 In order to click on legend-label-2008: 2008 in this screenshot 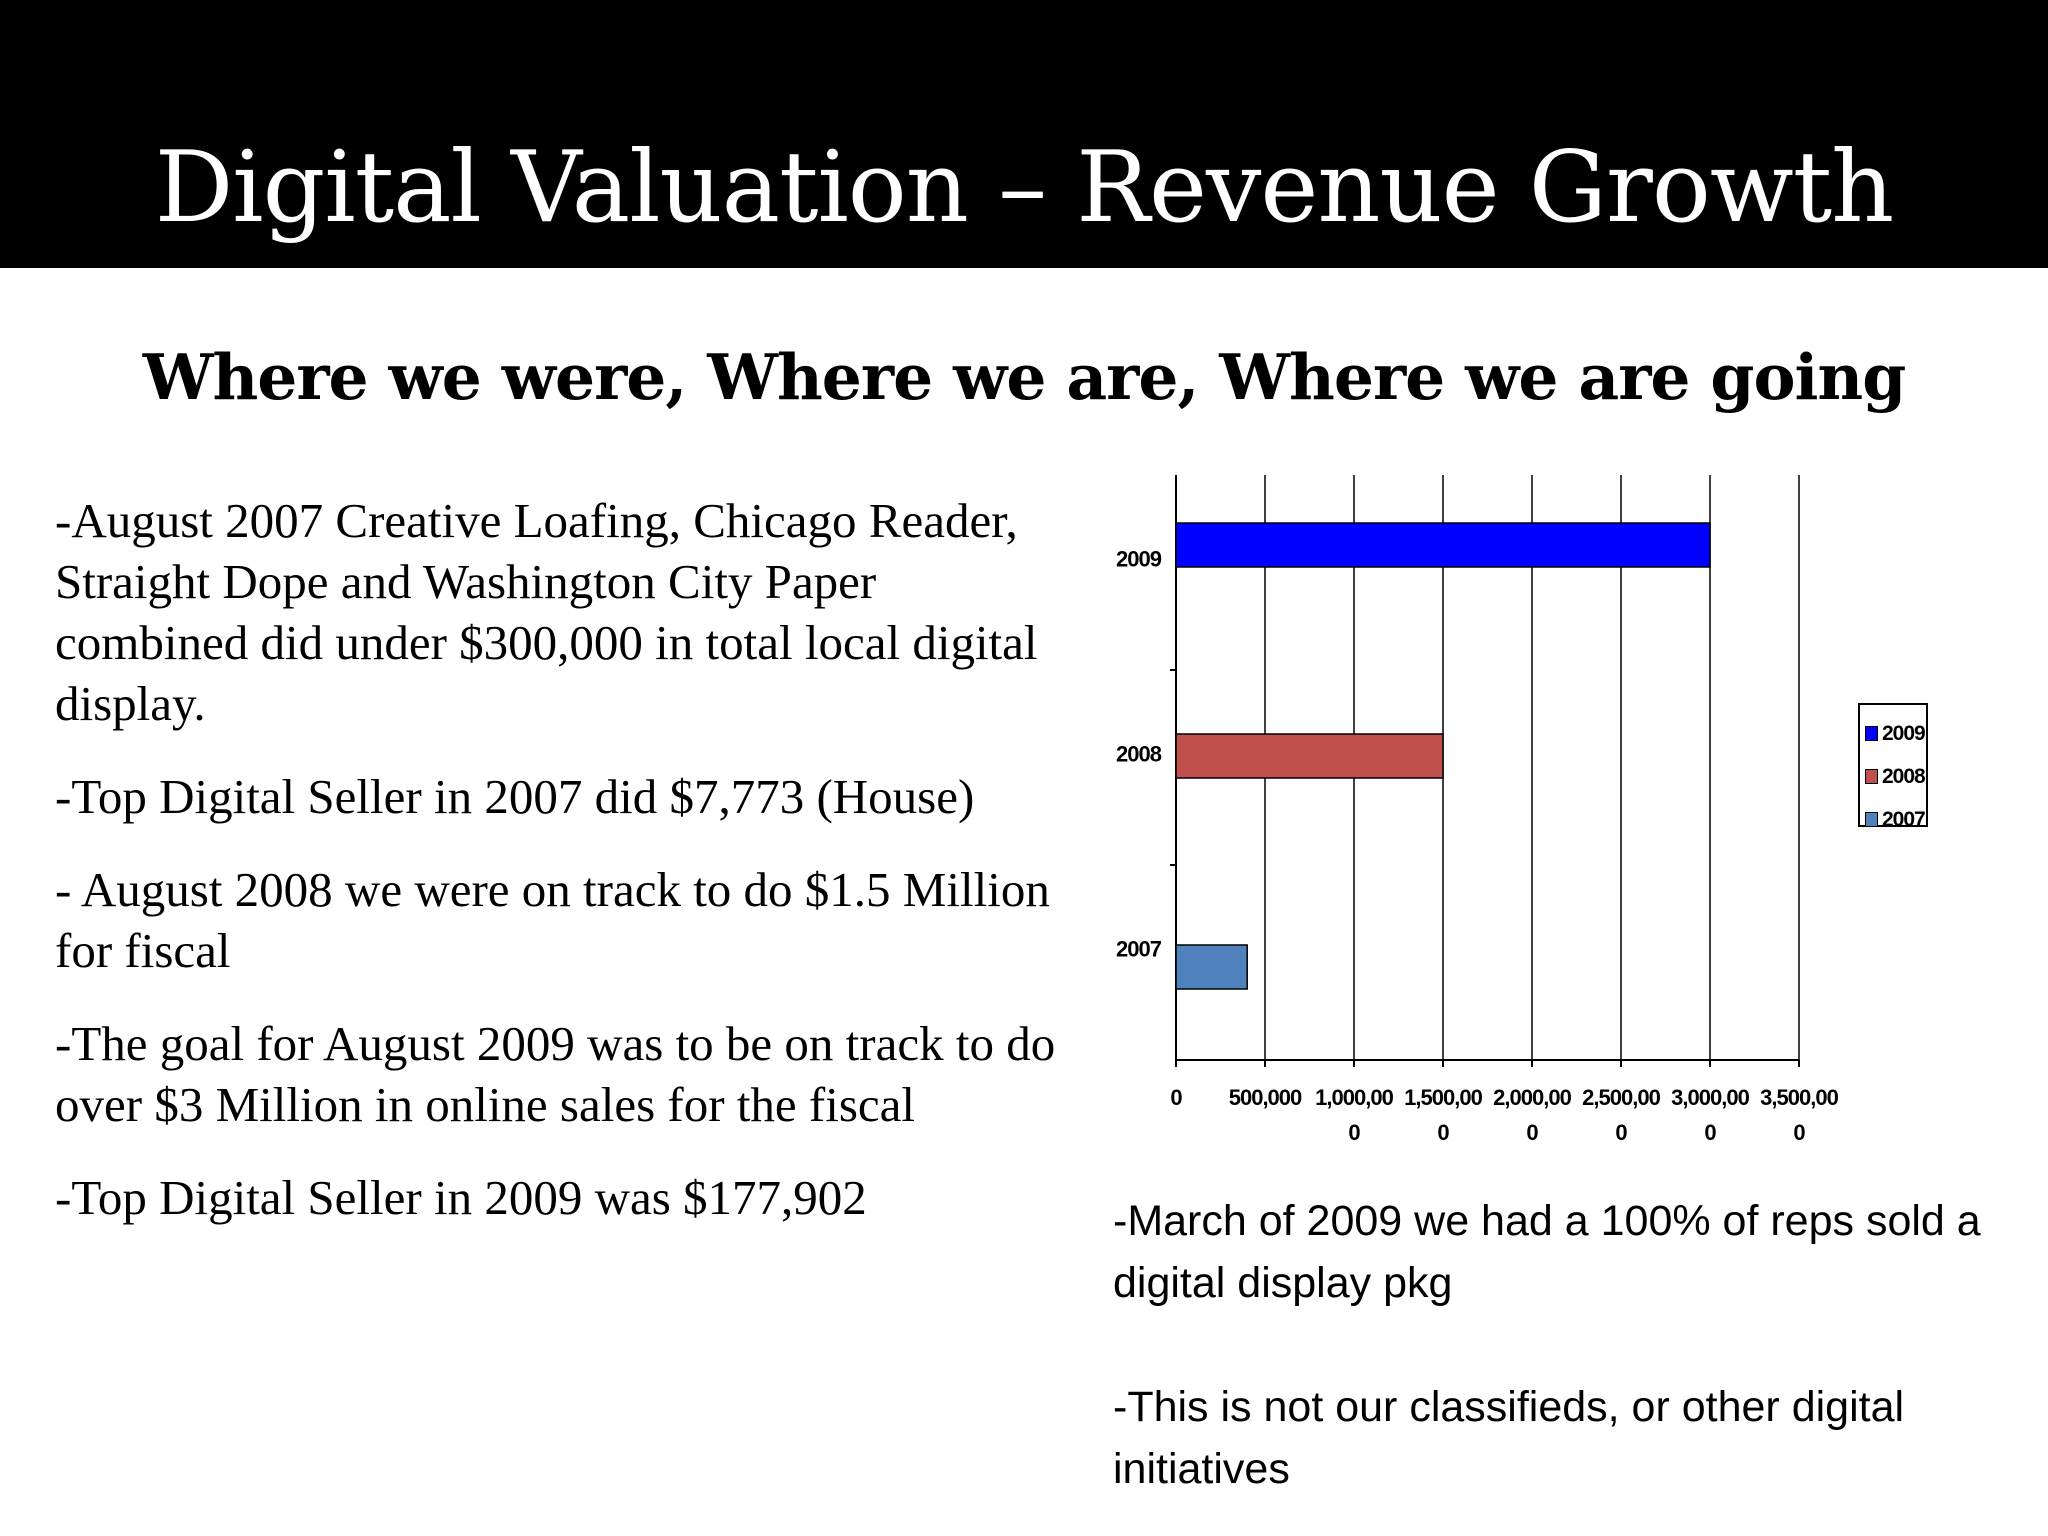, I will do `click(1904, 776)`.